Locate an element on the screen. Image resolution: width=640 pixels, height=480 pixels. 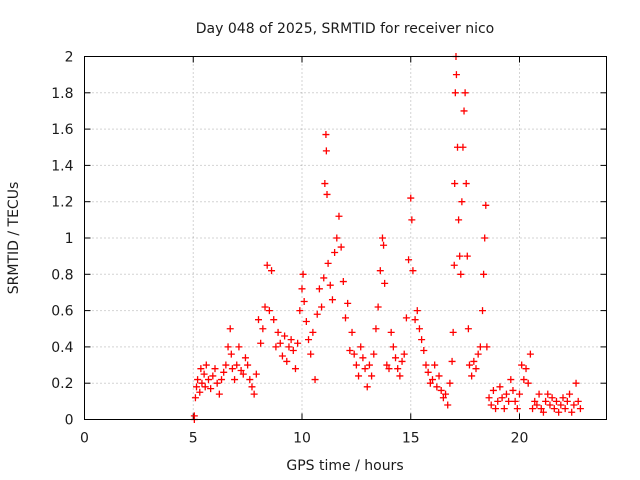
y-tick-label: 2 is located at coordinates (69, 58).